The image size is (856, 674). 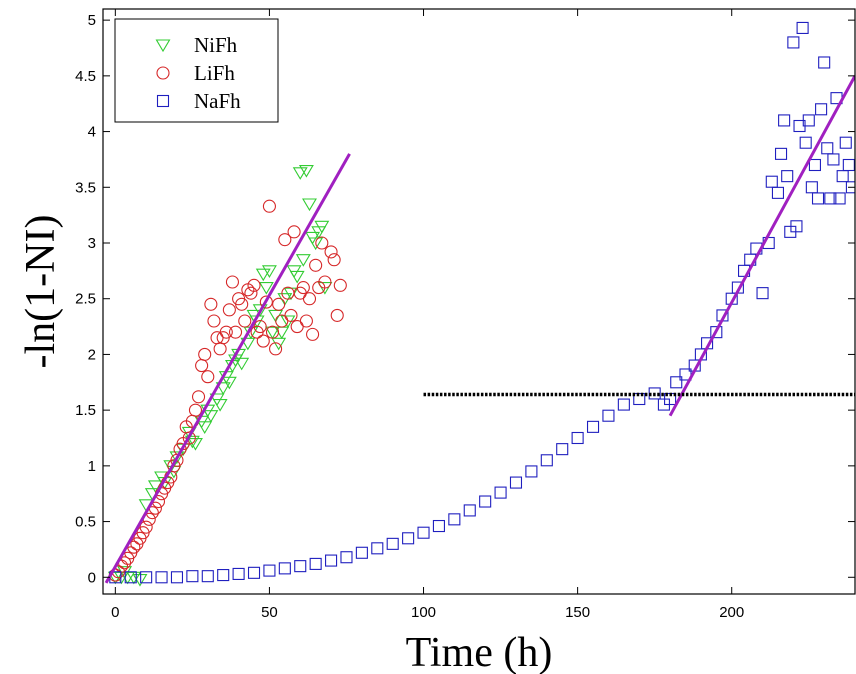 I want to click on y-tick-label: 2.5, so click(x=85, y=299).